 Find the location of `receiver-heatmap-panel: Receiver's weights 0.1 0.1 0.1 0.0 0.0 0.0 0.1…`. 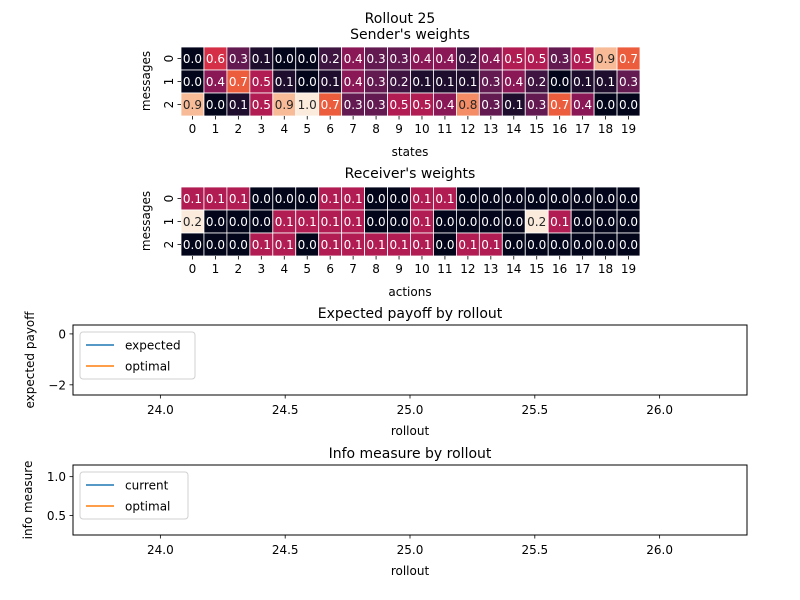

receiver-heatmap-panel: Receiver's weights 0.1 0.1 0.1 0.0 0.0 0.0 0.1… is located at coordinates (390, 232).